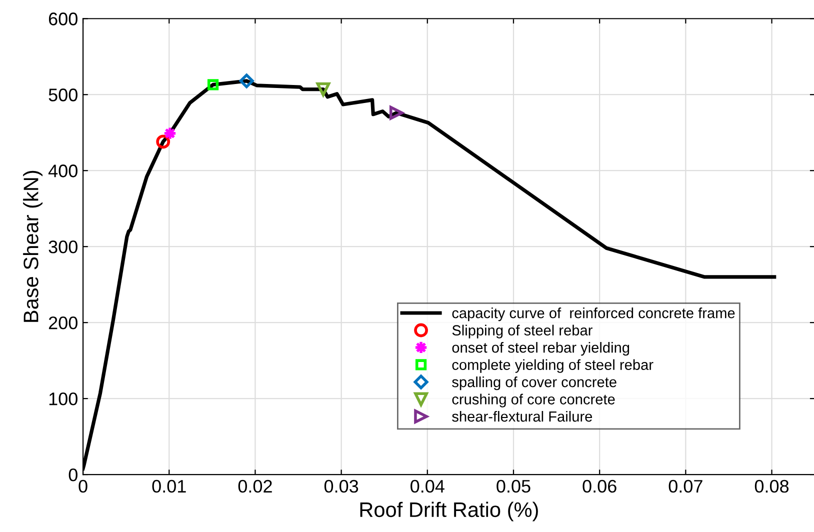 The height and width of the screenshot is (532, 814). I want to click on x-tick-label: 0.02, so click(255, 486).